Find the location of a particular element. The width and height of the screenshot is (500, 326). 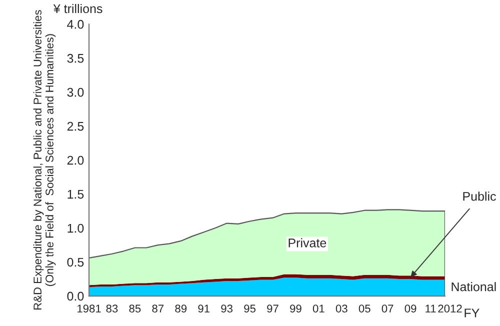

series-label: Private is located at coordinates (307, 243).